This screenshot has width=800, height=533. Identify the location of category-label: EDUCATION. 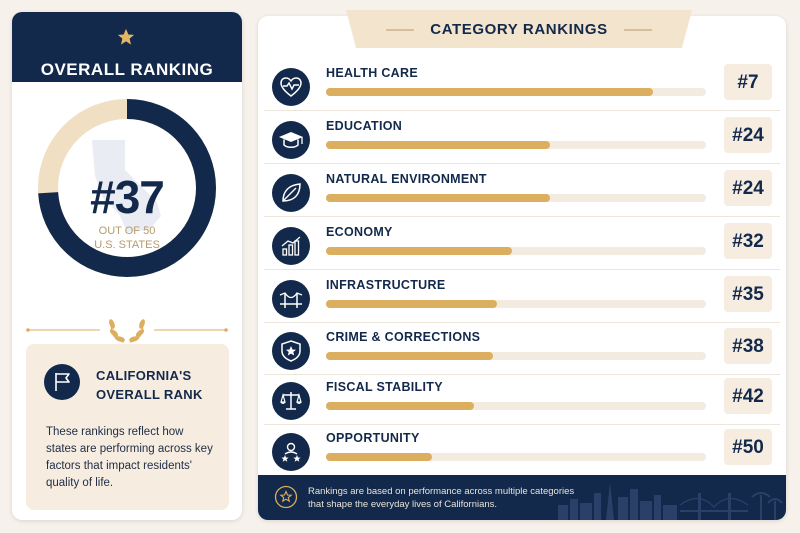
(364, 126).